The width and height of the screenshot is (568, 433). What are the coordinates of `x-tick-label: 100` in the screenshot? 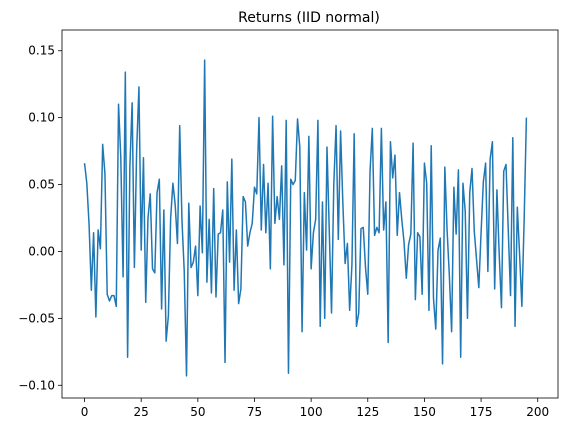 It's located at (311, 412).